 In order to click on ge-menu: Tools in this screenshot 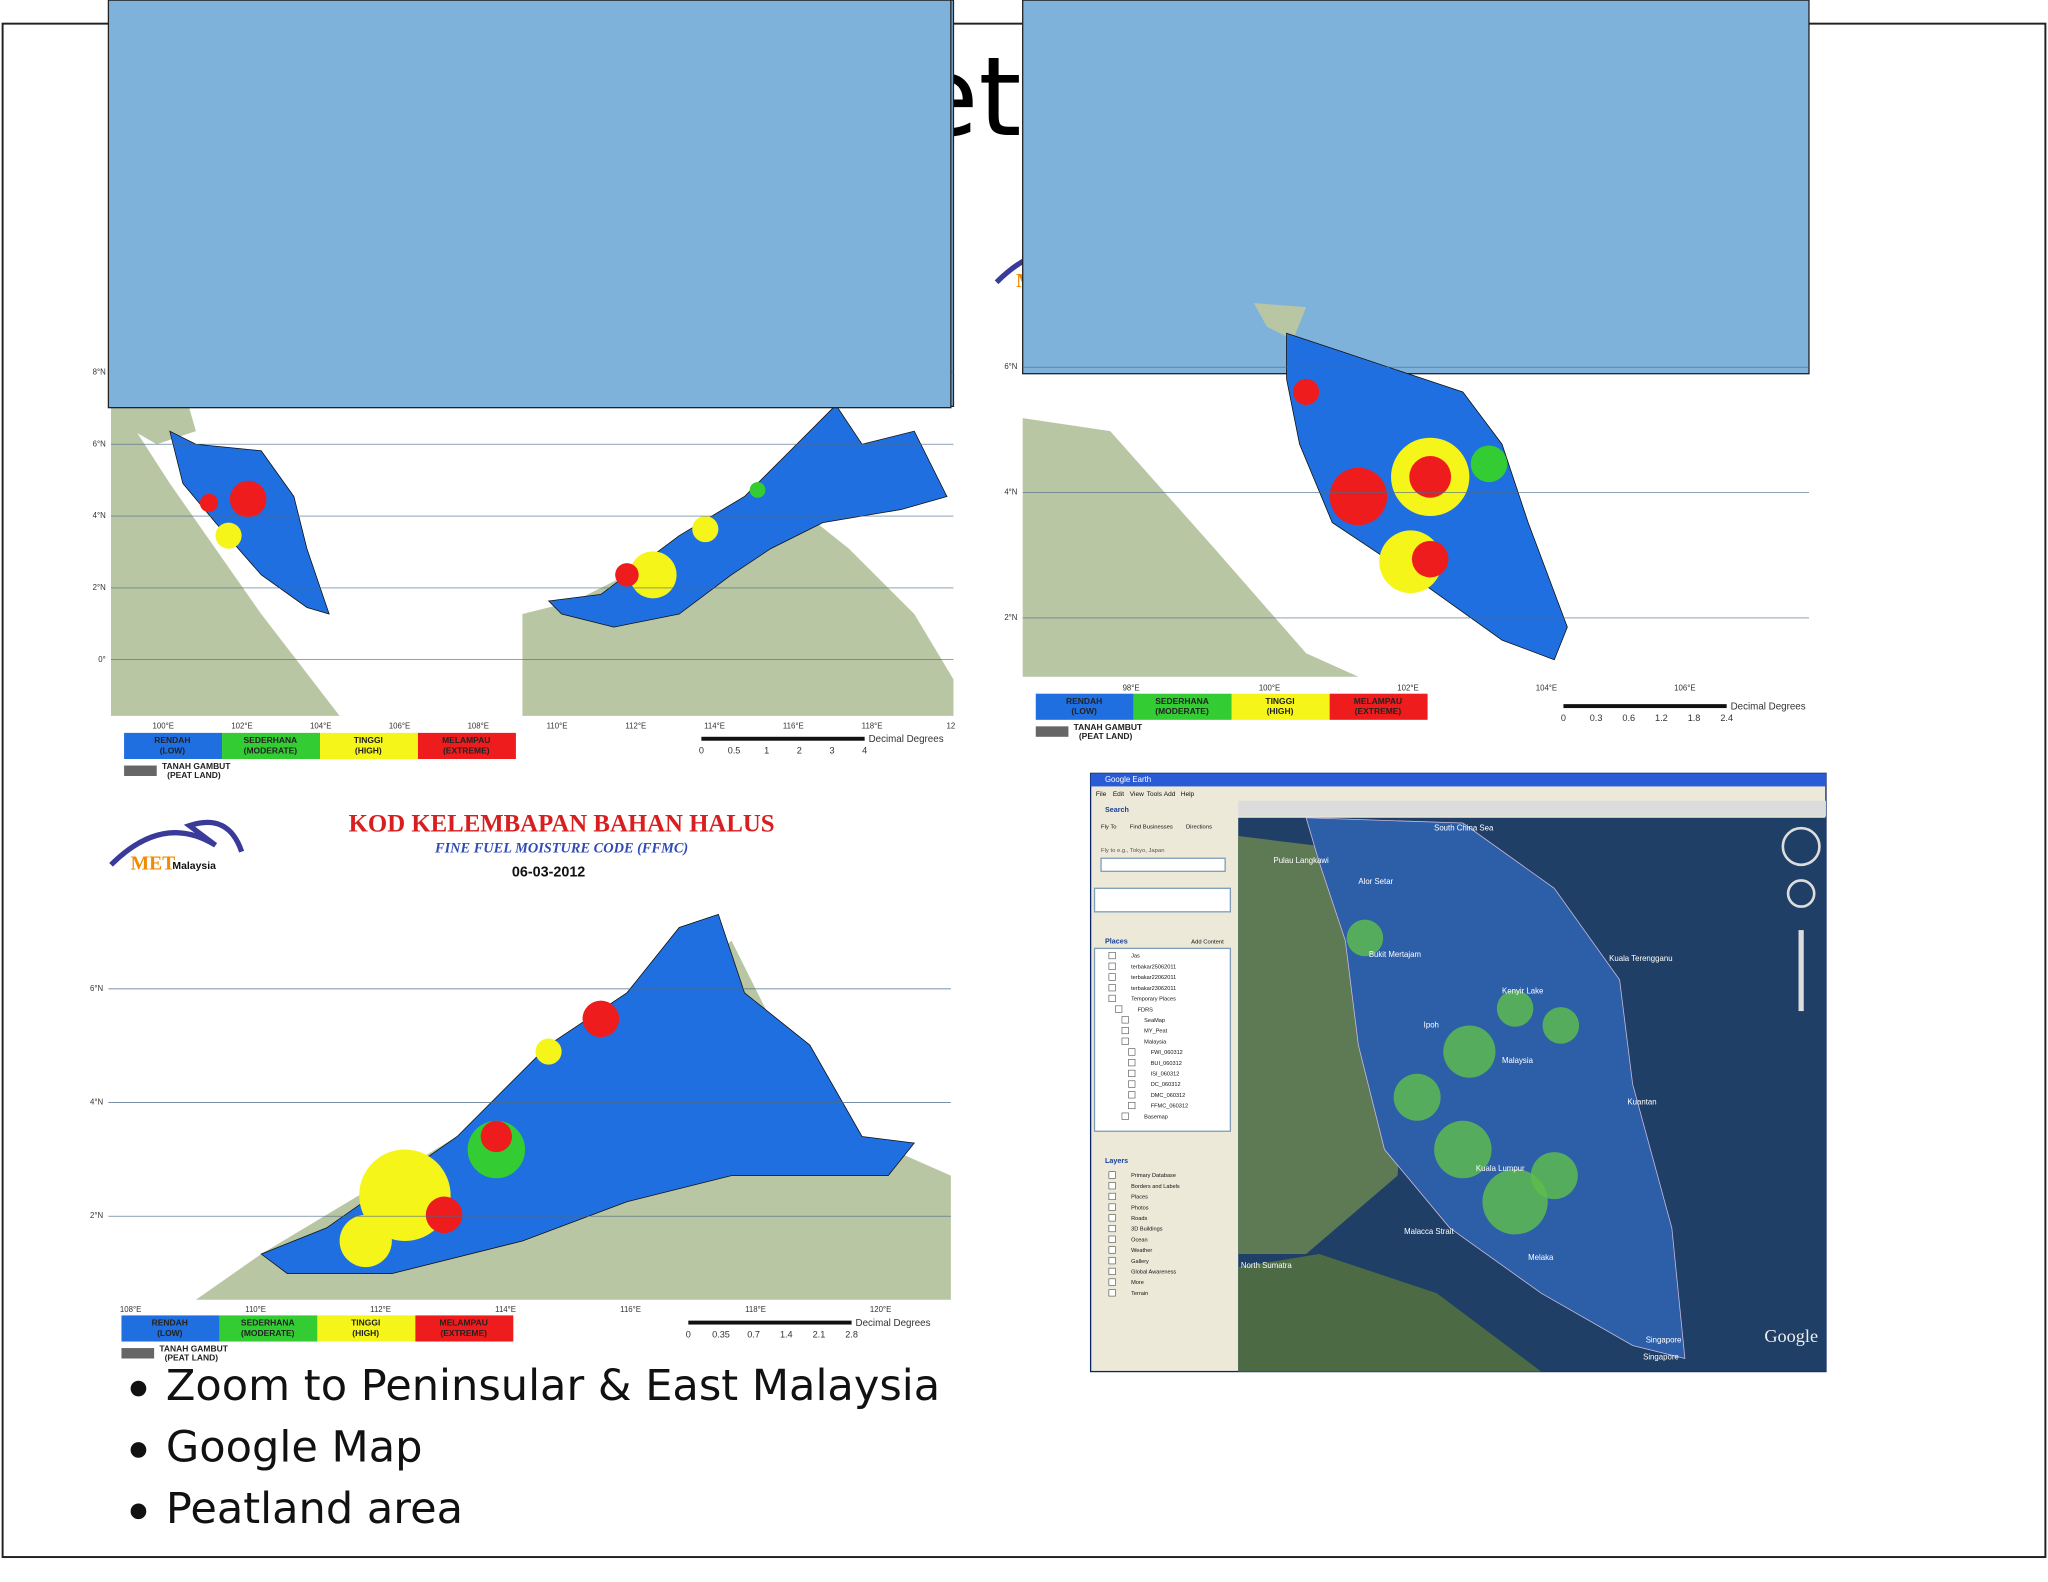, I will do `click(1155, 794)`.